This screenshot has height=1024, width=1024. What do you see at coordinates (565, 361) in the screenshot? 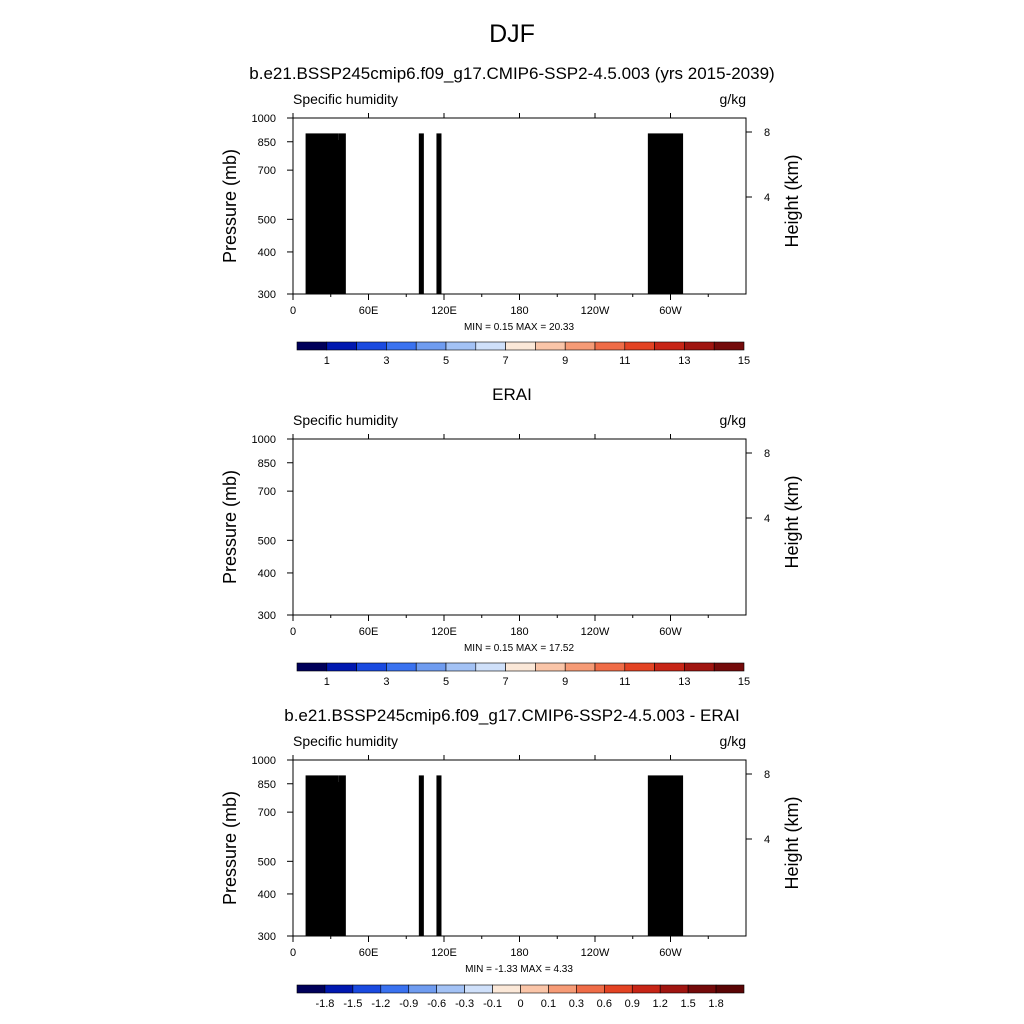
I see `colorbar-label: 9` at bounding box center [565, 361].